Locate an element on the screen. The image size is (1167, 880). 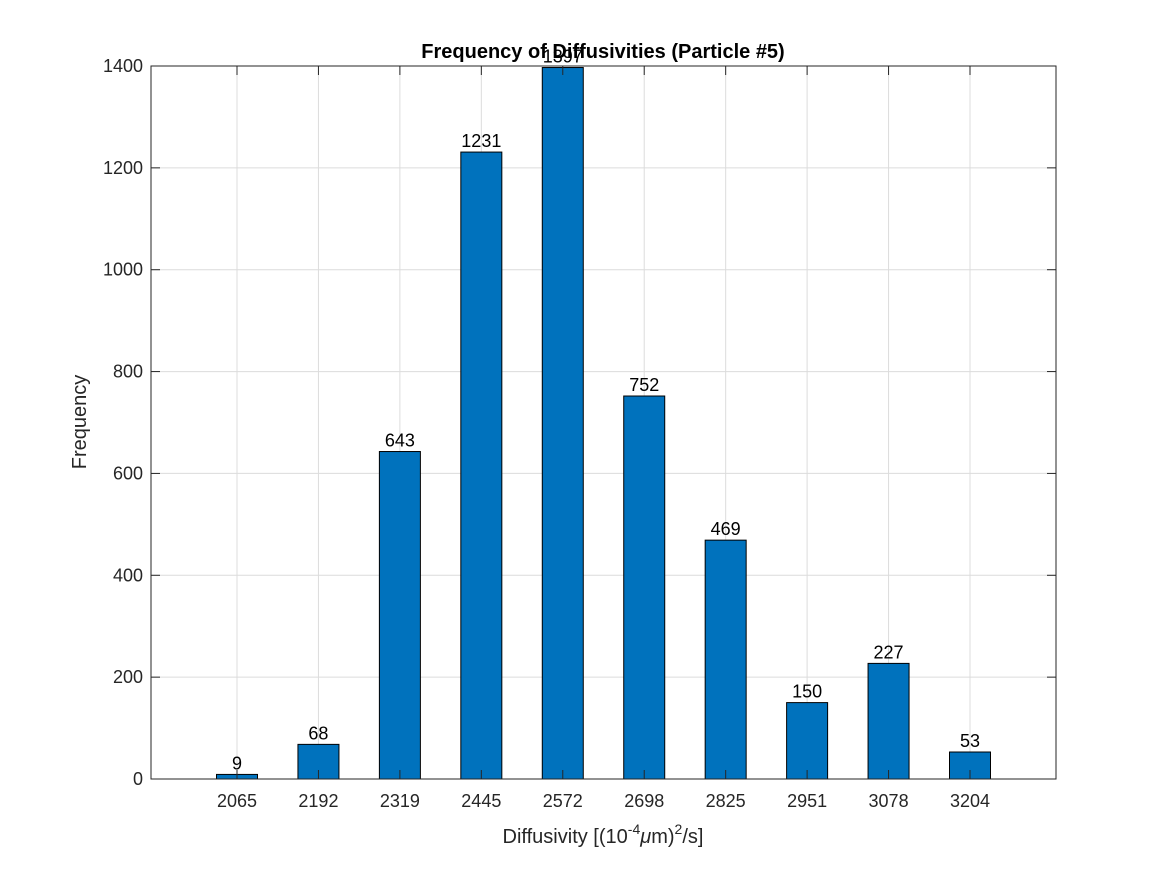
x-tick-label: 2951 is located at coordinates (807, 801).